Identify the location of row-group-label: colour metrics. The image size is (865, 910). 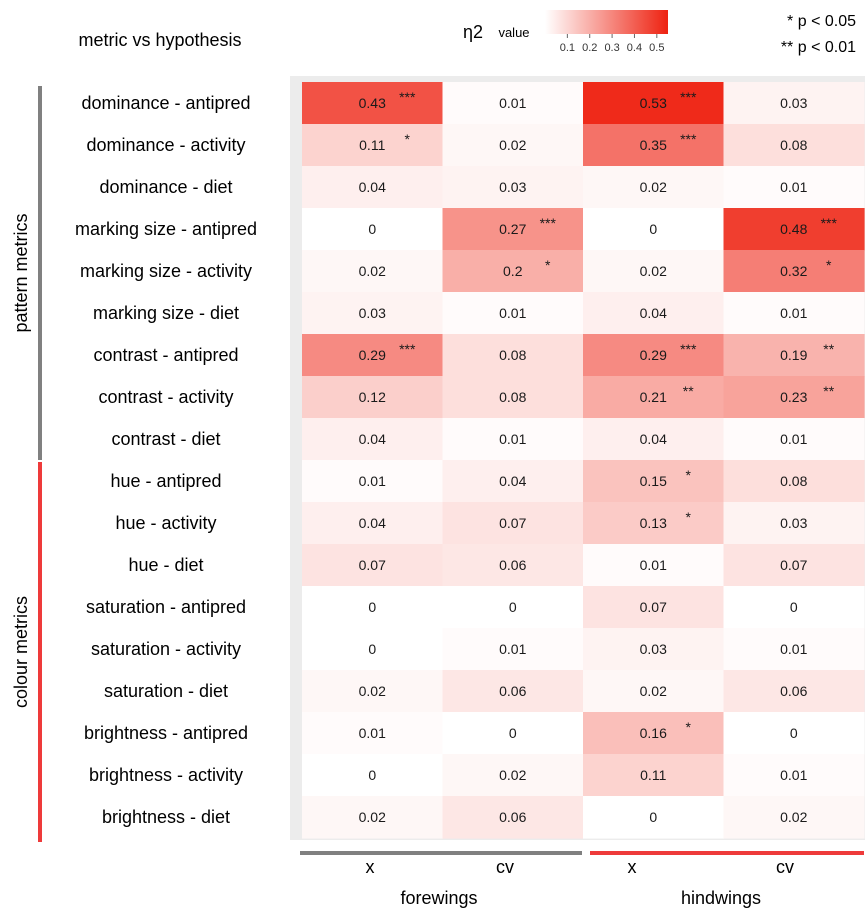
(21, 652).